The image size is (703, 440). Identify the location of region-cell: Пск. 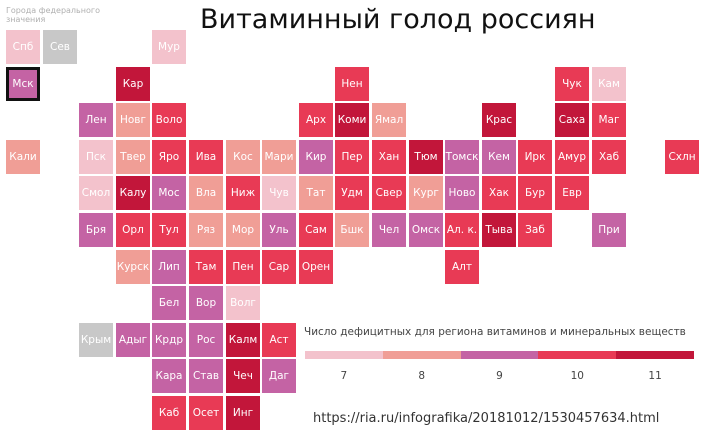
(96, 157).